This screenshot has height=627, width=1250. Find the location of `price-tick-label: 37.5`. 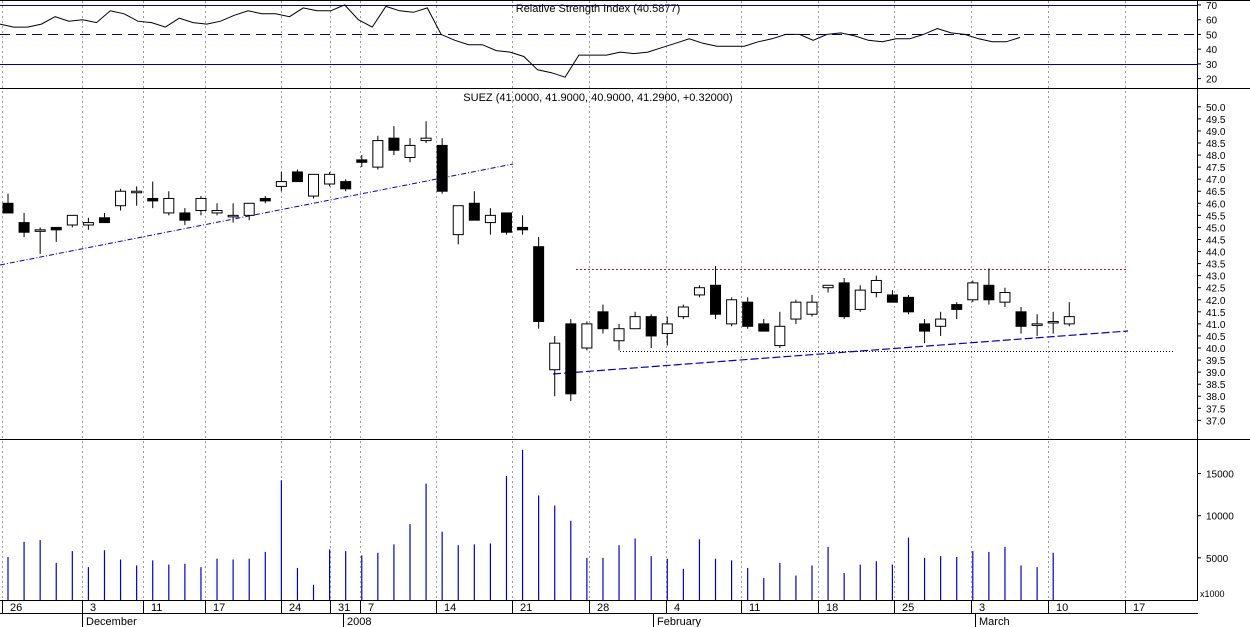

price-tick-label: 37.5 is located at coordinates (1216, 409).